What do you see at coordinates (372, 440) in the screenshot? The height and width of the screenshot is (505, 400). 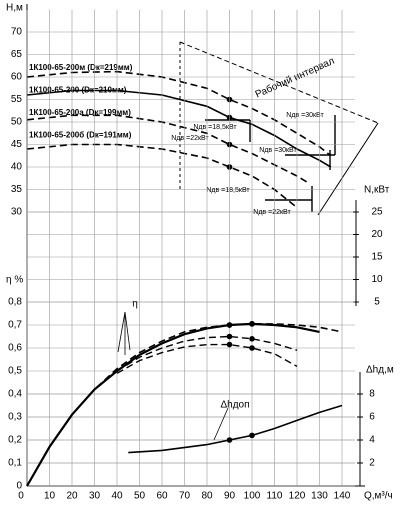 I see `y2-tick-label: 4` at bounding box center [372, 440].